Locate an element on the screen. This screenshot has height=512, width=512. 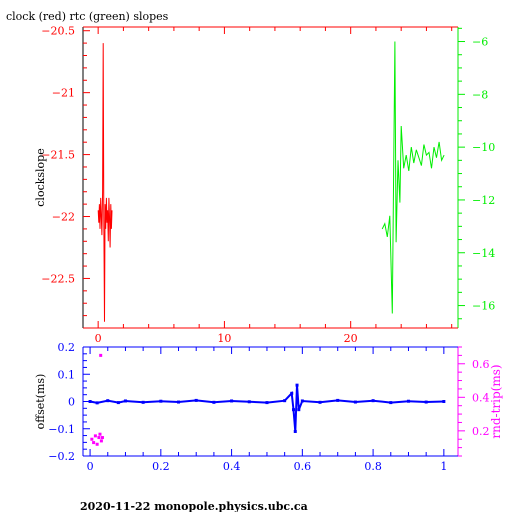
y2-tick-label: −10 is located at coordinates (483, 147).